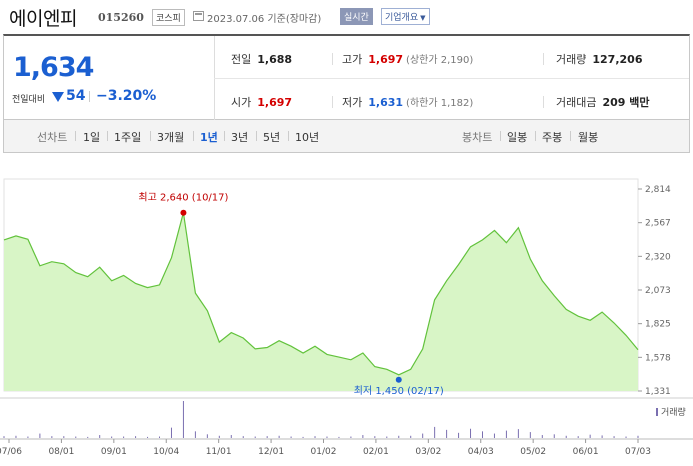 The image size is (693, 466). I want to click on open-value: 1,697, so click(275, 102).